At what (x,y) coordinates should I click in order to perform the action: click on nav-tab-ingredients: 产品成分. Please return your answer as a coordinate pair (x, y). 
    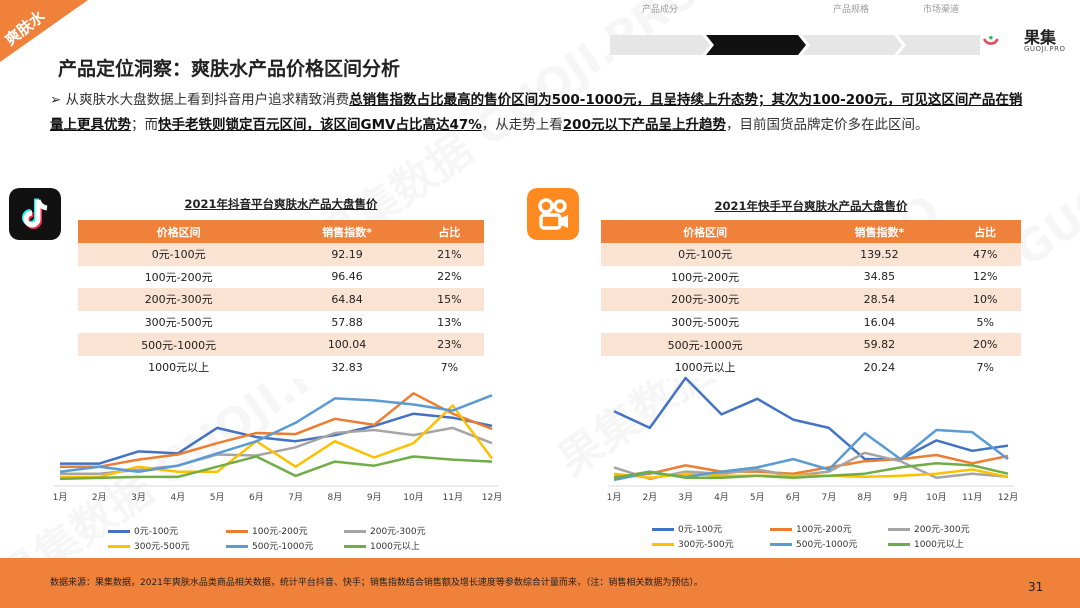
    Looking at the image, I should click on (659, 10).